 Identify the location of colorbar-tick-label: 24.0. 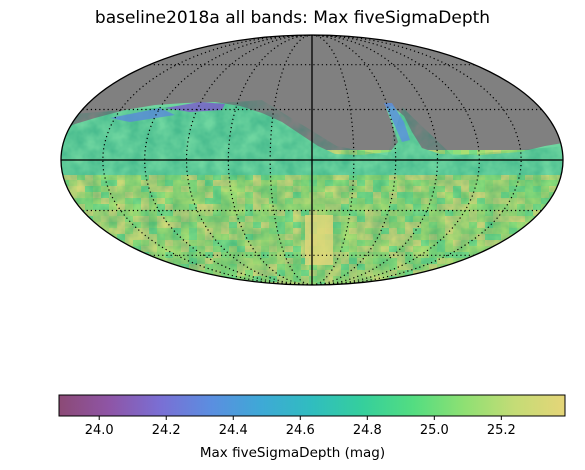
(99, 430).